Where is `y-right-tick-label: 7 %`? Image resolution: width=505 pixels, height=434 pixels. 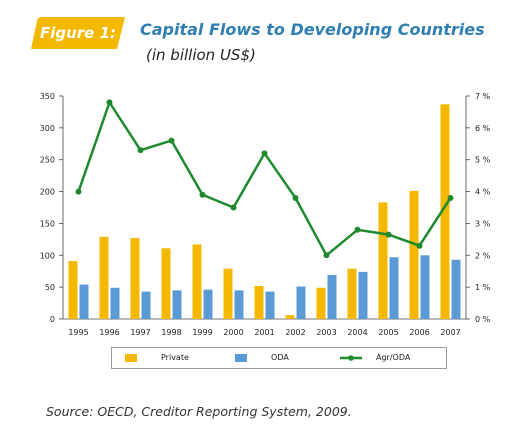 y-right-tick-label: 7 % is located at coordinates (483, 96).